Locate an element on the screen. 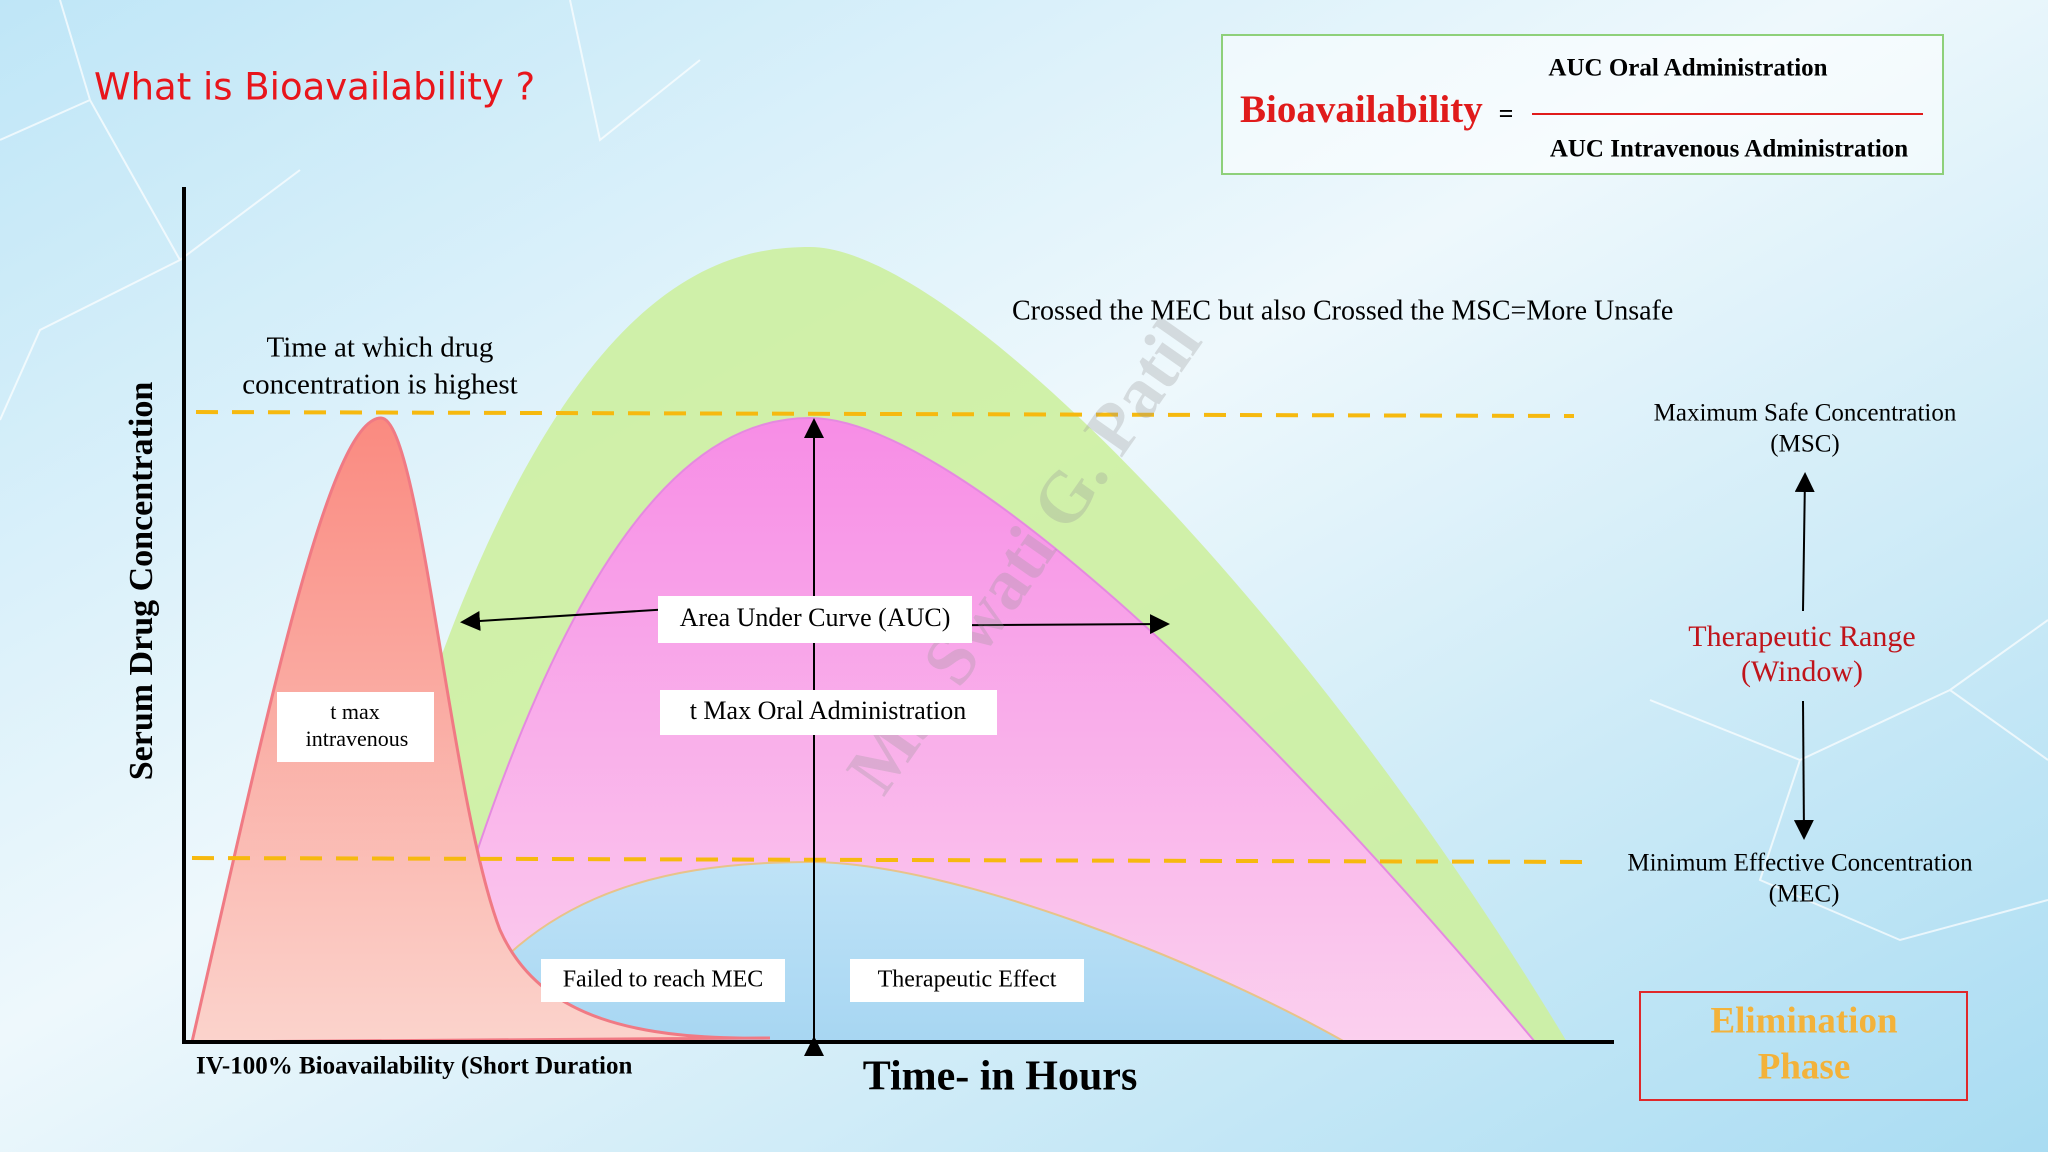 The width and height of the screenshot is (2048, 1152). auc-label: Area Under Curve (AUC) is located at coordinates (815, 617).